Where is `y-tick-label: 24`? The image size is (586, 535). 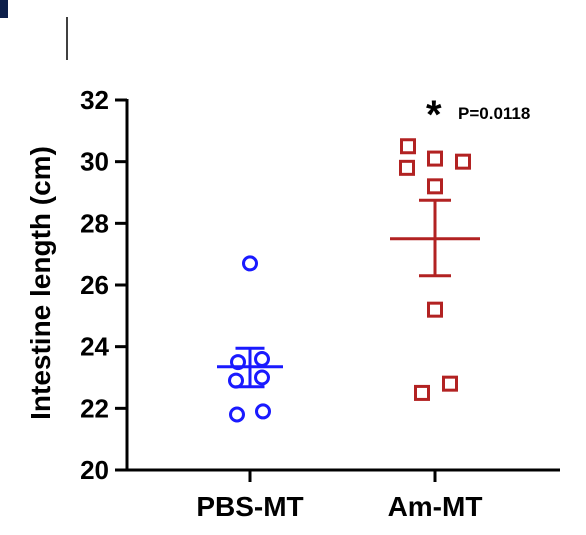 y-tick-label: 24 is located at coordinates (94, 347).